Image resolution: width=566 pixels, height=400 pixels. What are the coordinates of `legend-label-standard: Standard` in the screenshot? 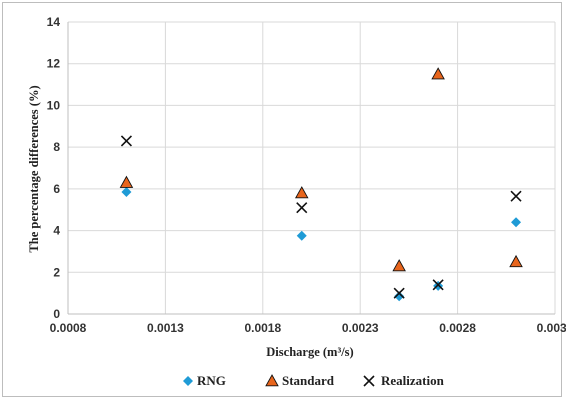 It's located at (308, 380).